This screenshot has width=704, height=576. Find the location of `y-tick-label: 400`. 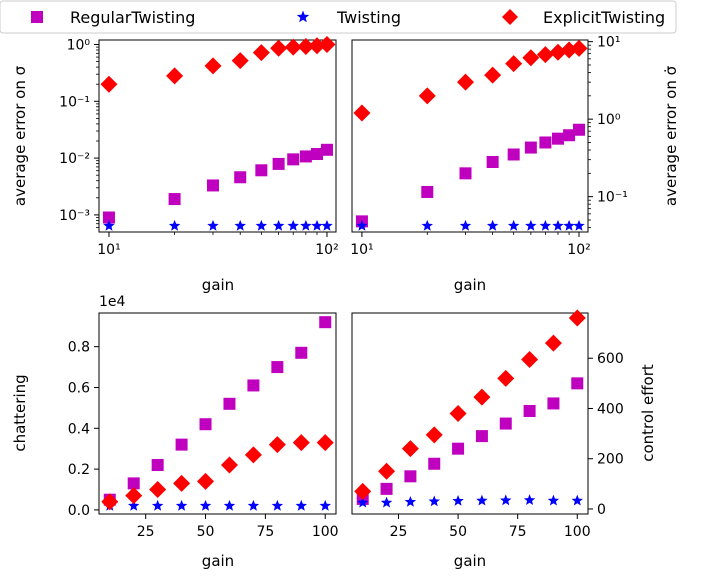

y-tick-label: 400 is located at coordinates (610, 409).